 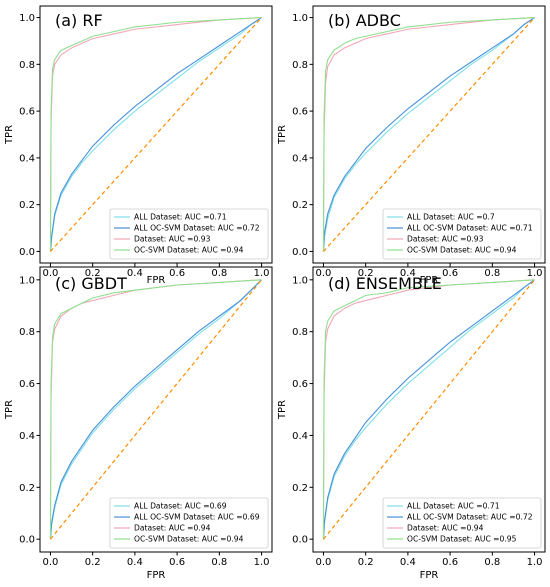 What do you see at coordinates (91, 283) in the screenshot?
I see `panel-title: (c) GBDT` at bounding box center [91, 283].